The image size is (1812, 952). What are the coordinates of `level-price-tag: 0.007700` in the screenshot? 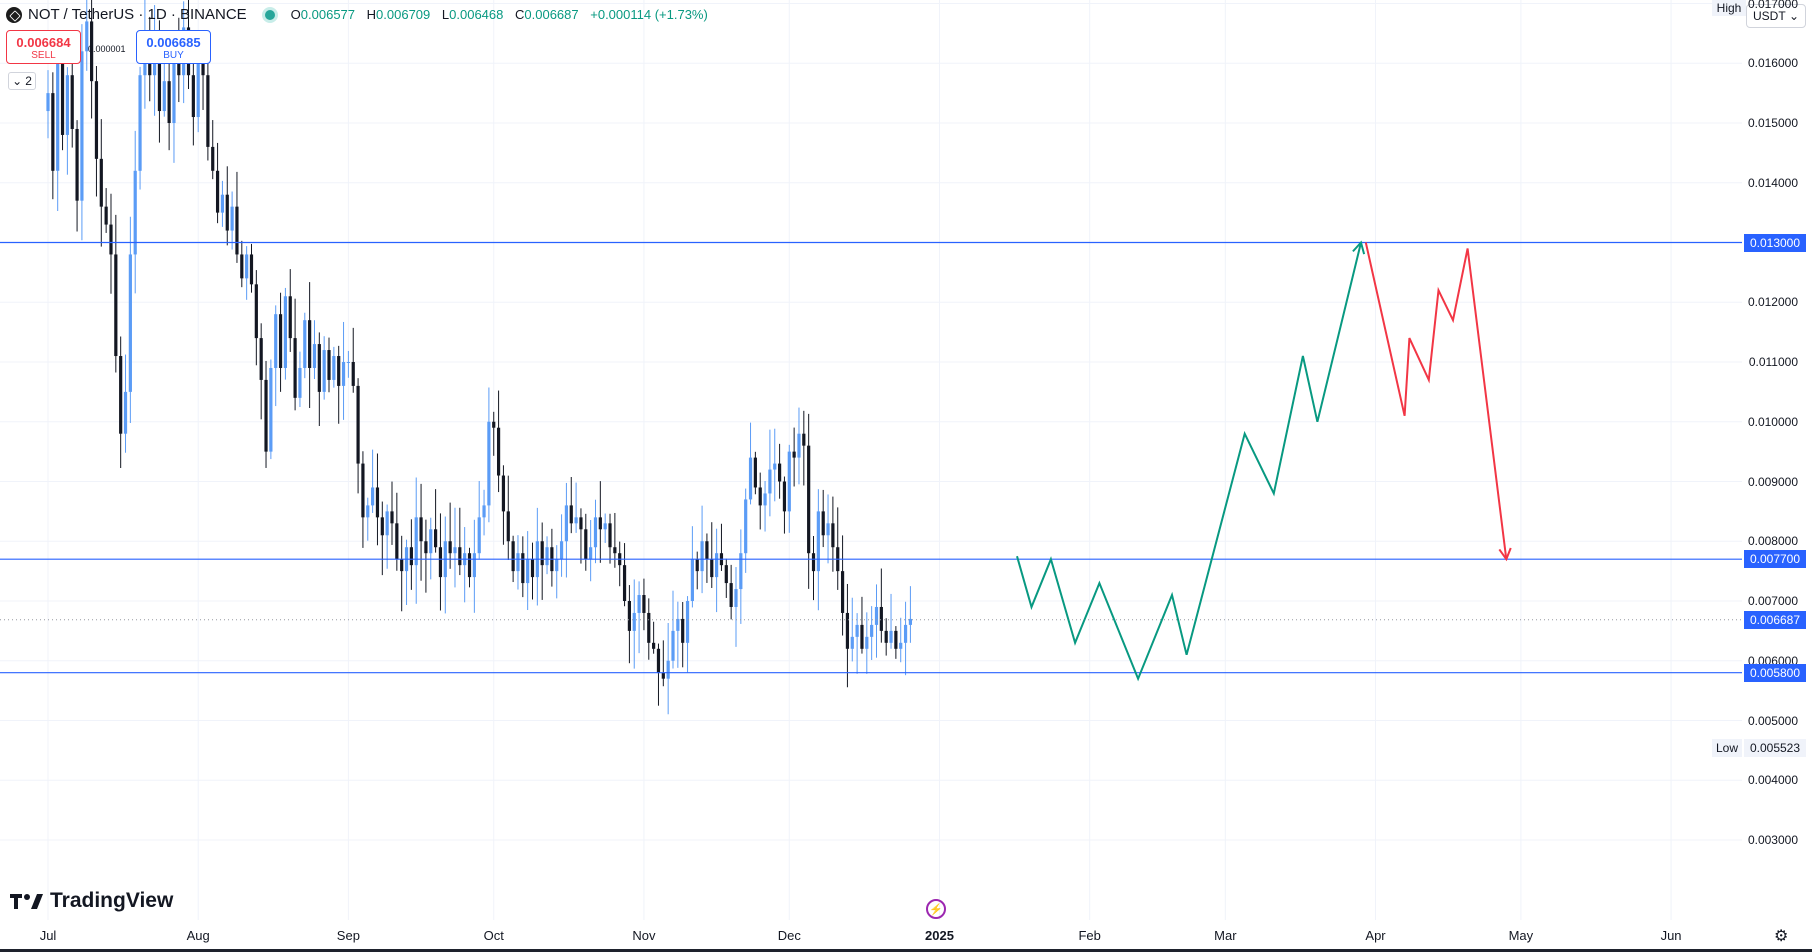 It's located at (1775, 559).